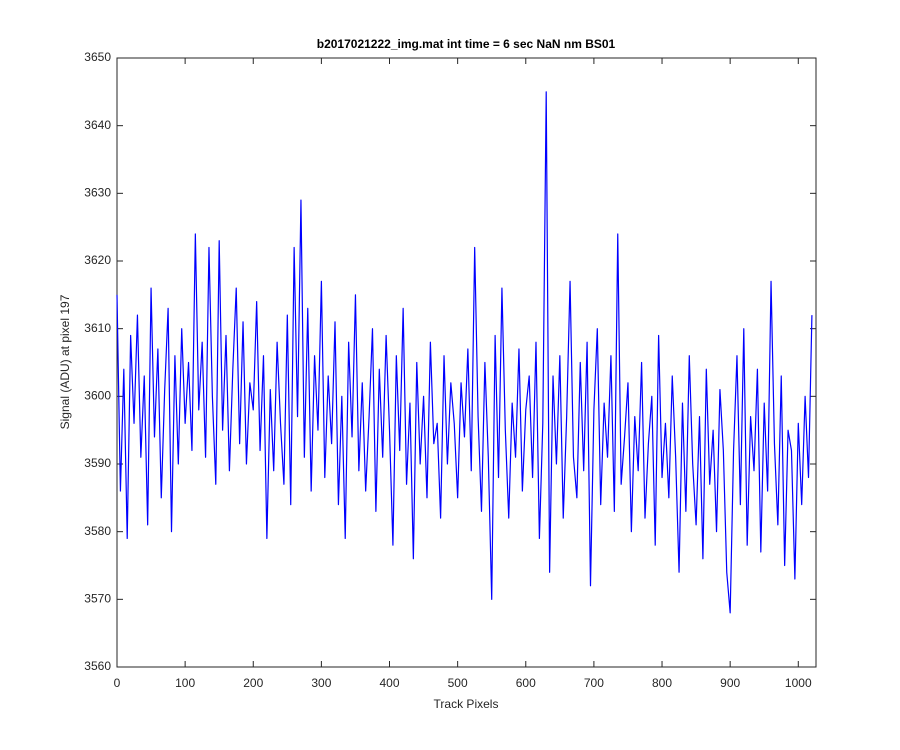 The height and width of the screenshot is (750, 900). Describe the element at coordinates (97, 531) in the screenshot. I see `y-tick-label: 3580` at that location.